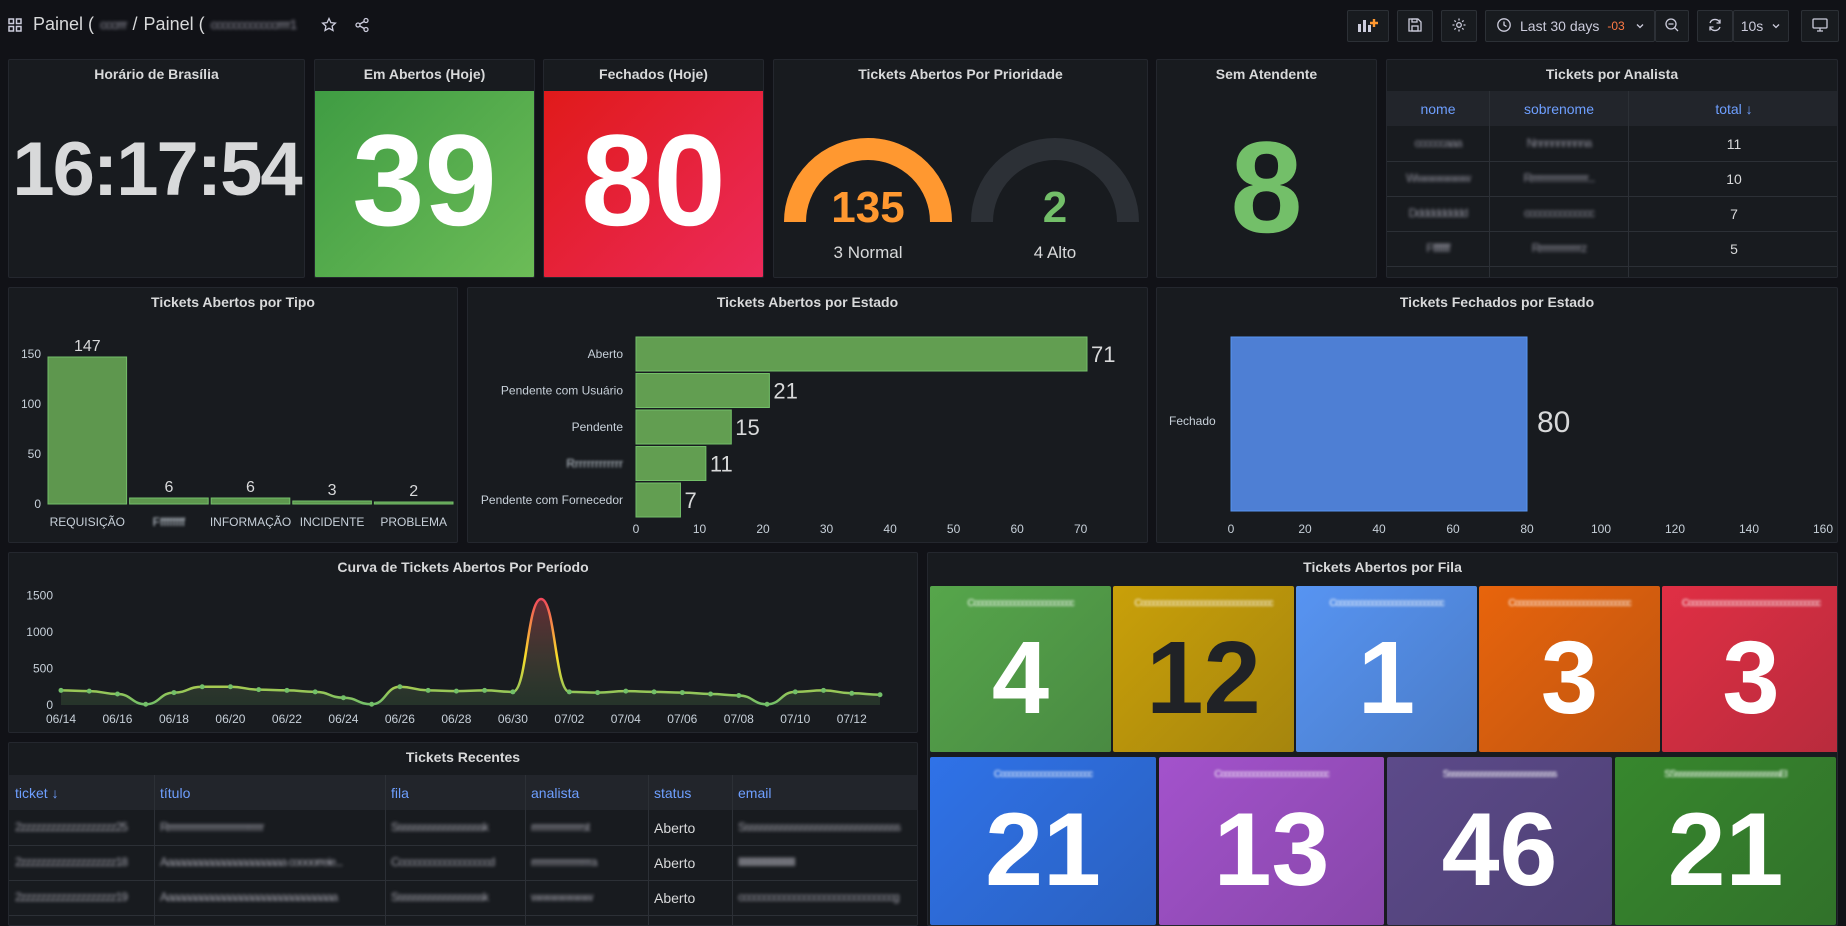 Image resolution: width=1846 pixels, height=926 pixels. I want to click on x-tick-label: 120, so click(1675, 529).